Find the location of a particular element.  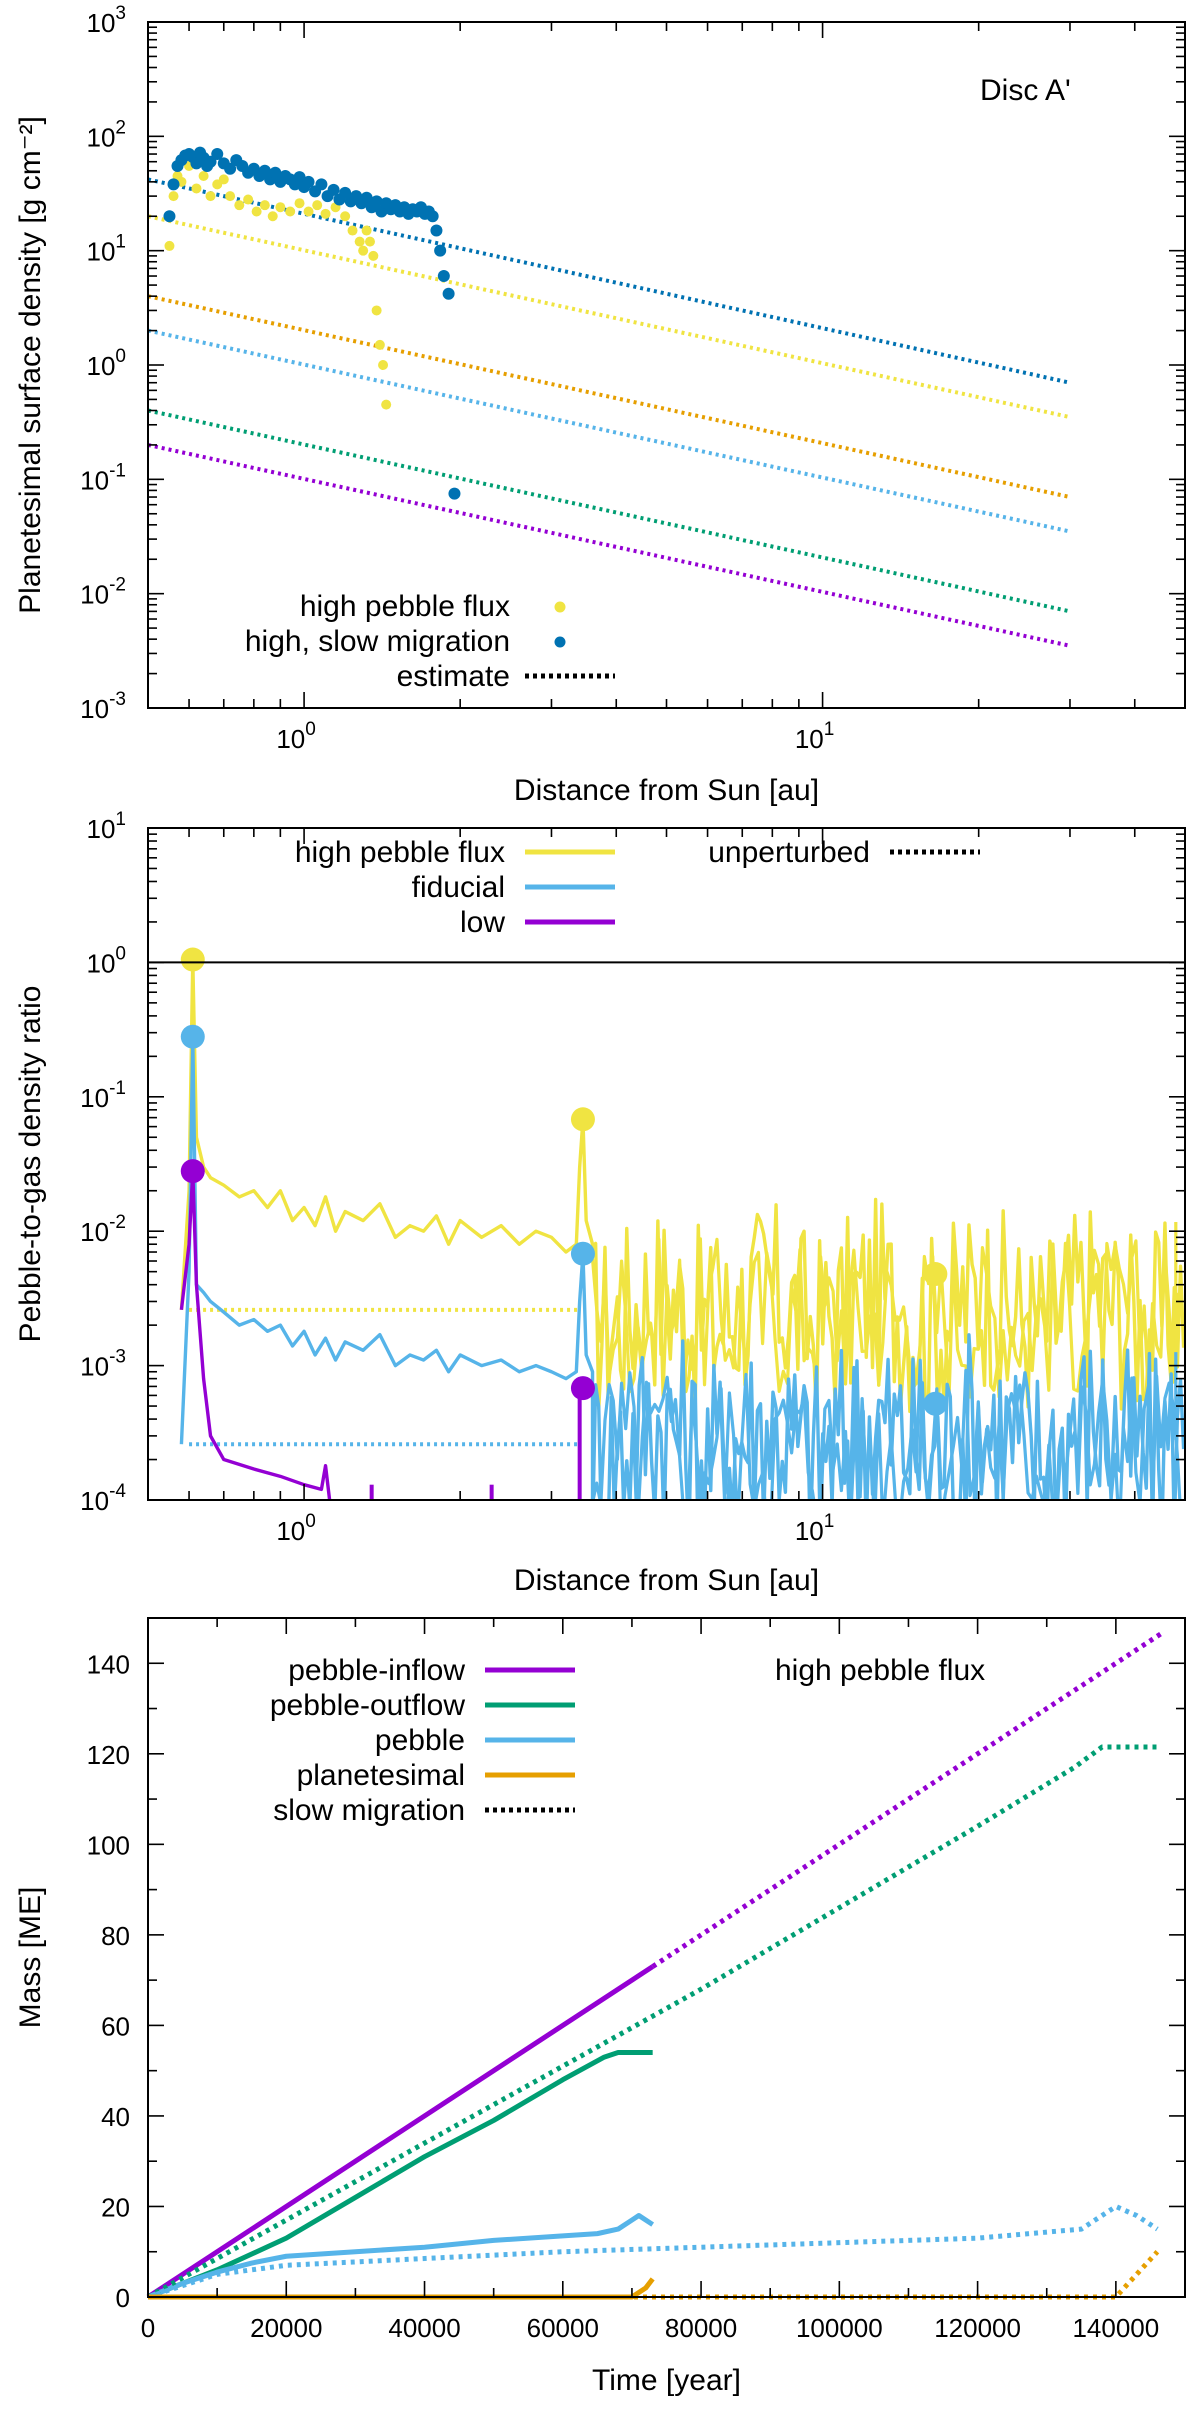

y-tick-label: 10-3 is located at coordinates (103, 1364).